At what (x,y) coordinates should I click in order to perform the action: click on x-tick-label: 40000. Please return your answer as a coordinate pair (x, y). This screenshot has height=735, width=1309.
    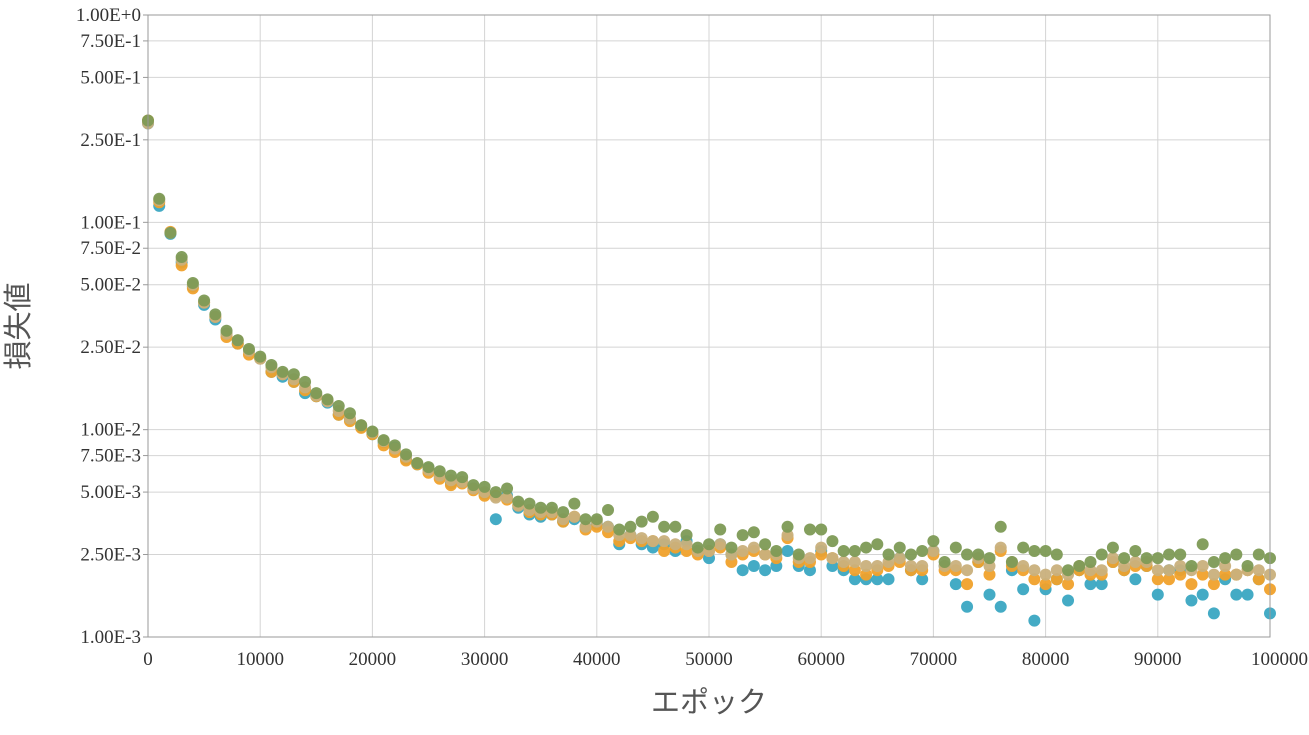
    Looking at the image, I should click on (597, 659).